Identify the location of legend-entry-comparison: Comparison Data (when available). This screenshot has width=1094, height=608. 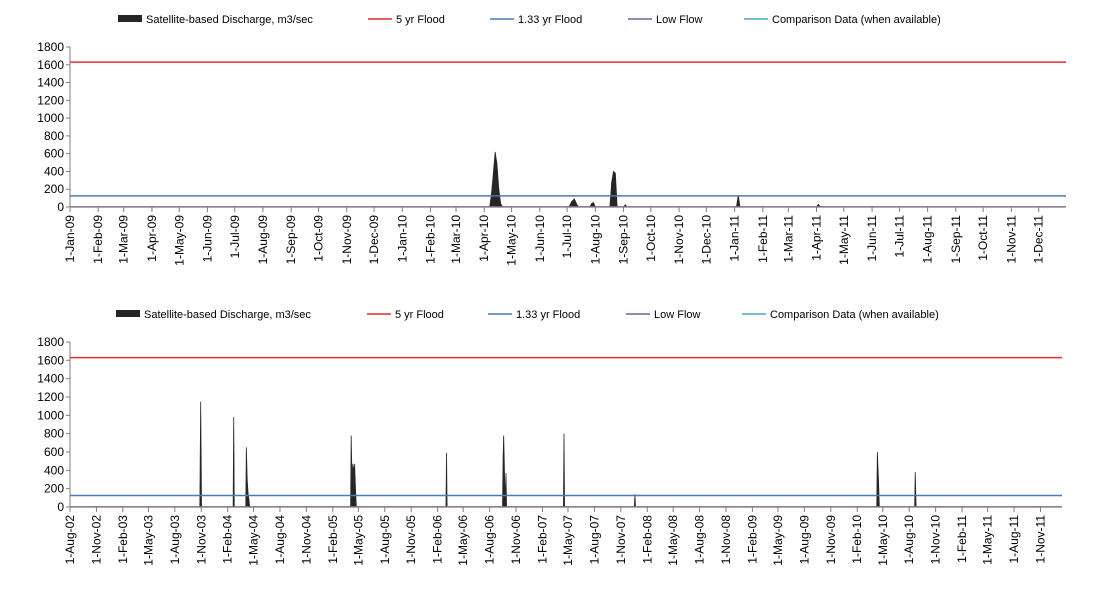
(842, 20).